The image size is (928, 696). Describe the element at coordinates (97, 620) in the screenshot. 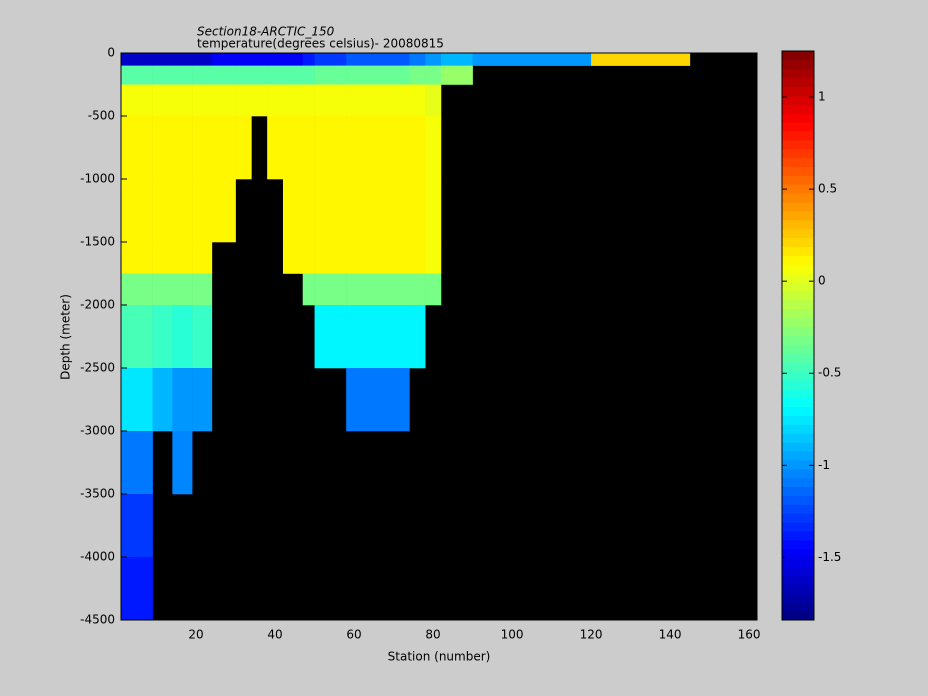

I see `y-tick-label: -4500` at that location.